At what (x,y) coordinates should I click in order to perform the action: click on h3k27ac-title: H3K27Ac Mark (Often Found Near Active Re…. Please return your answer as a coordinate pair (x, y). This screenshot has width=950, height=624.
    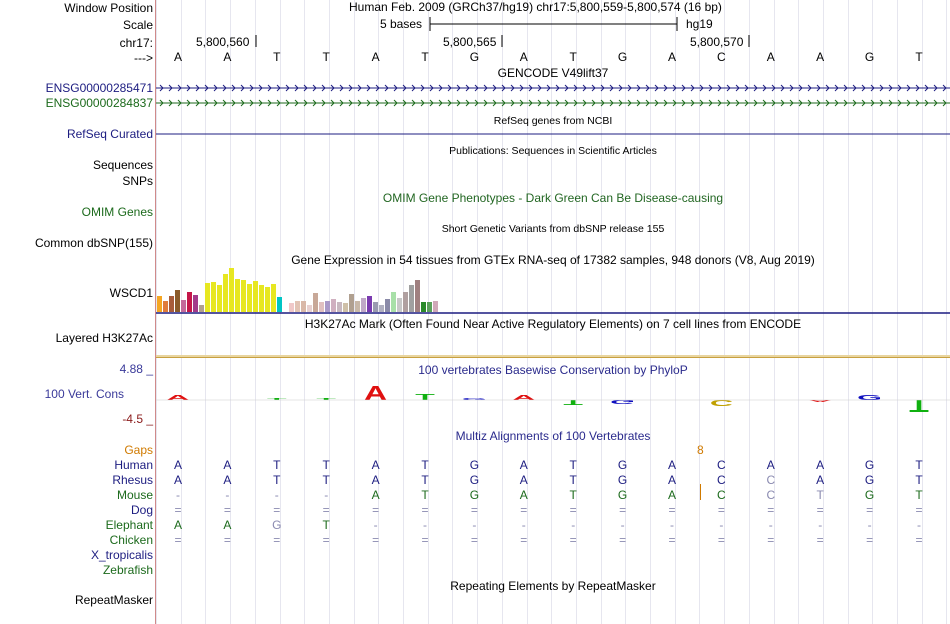
    Looking at the image, I should click on (553, 324).